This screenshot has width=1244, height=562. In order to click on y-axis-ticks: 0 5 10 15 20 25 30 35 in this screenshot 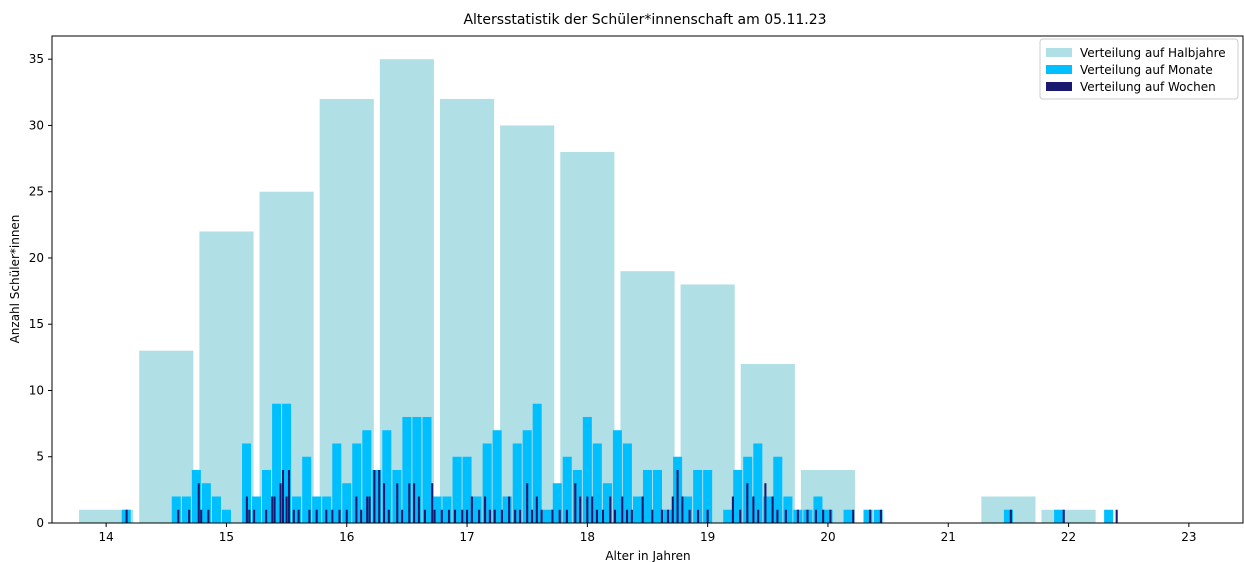, I will do `click(40, 291)`.